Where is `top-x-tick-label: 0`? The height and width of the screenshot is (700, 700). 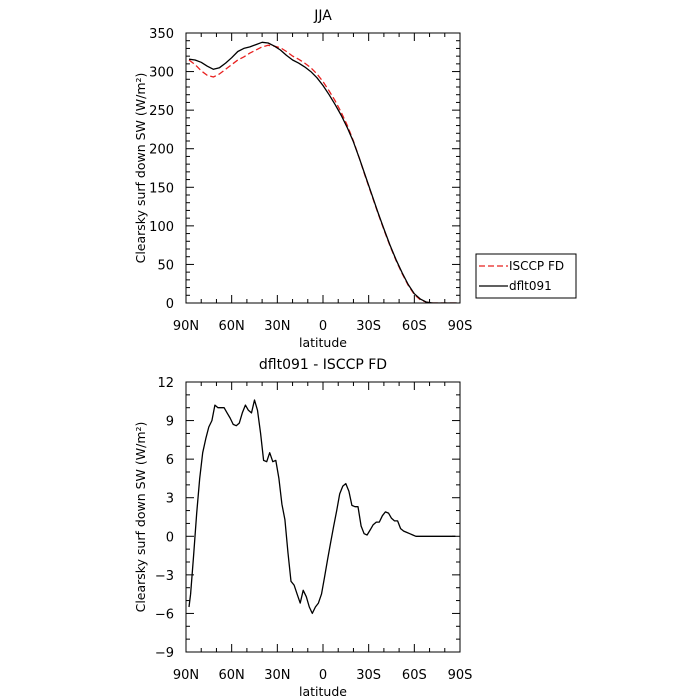
top-x-tick-label: 0 is located at coordinates (323, 326).